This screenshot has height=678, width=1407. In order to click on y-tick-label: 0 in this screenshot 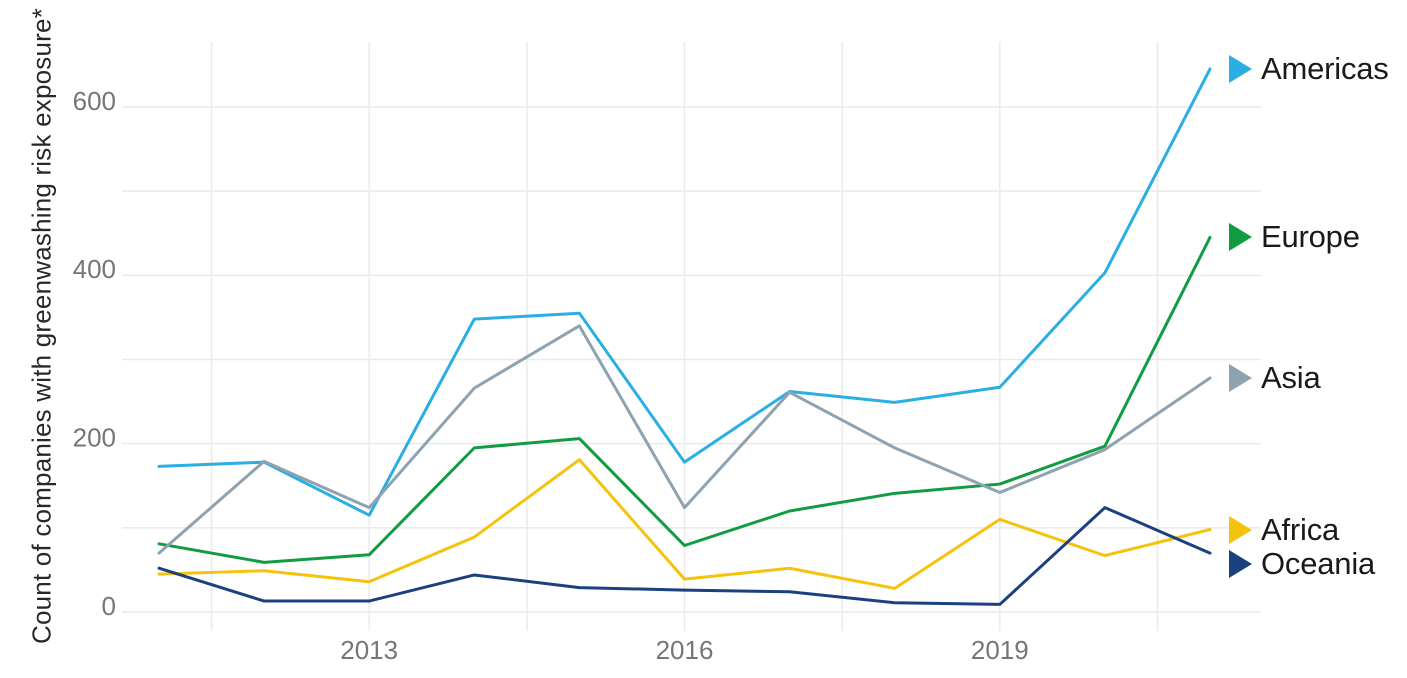, I will do `click(109, 606)`.